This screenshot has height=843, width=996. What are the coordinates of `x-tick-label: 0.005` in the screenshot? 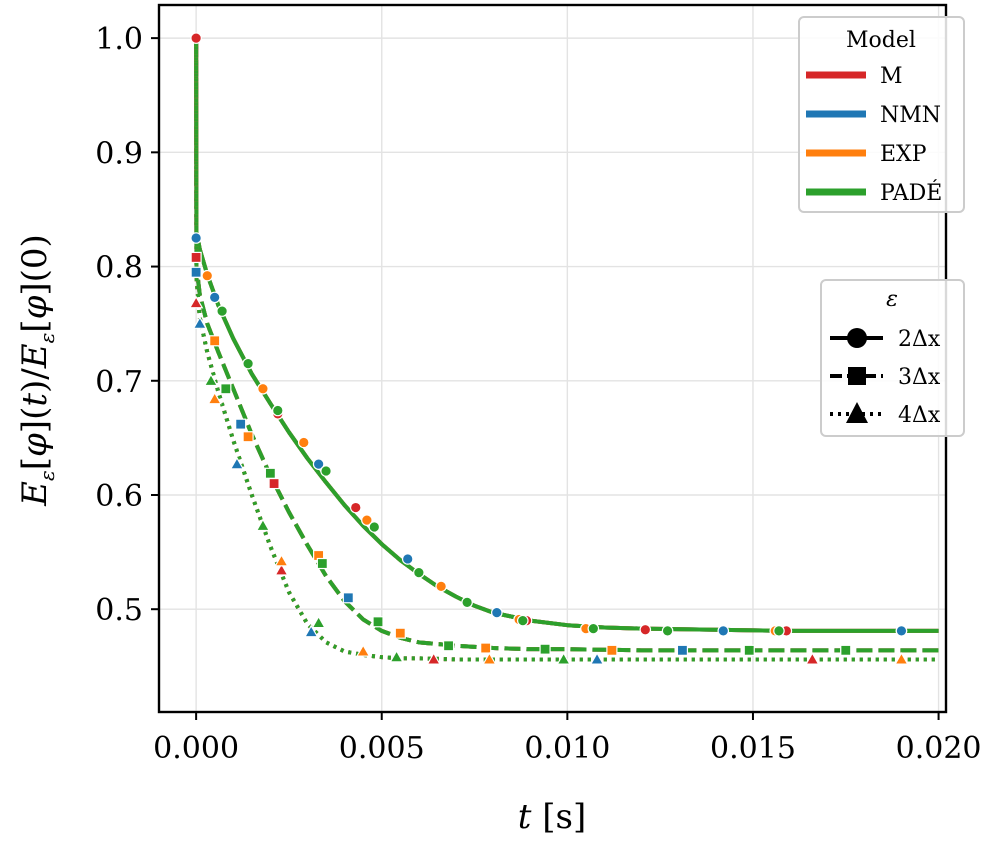 It's located at (382, 748).